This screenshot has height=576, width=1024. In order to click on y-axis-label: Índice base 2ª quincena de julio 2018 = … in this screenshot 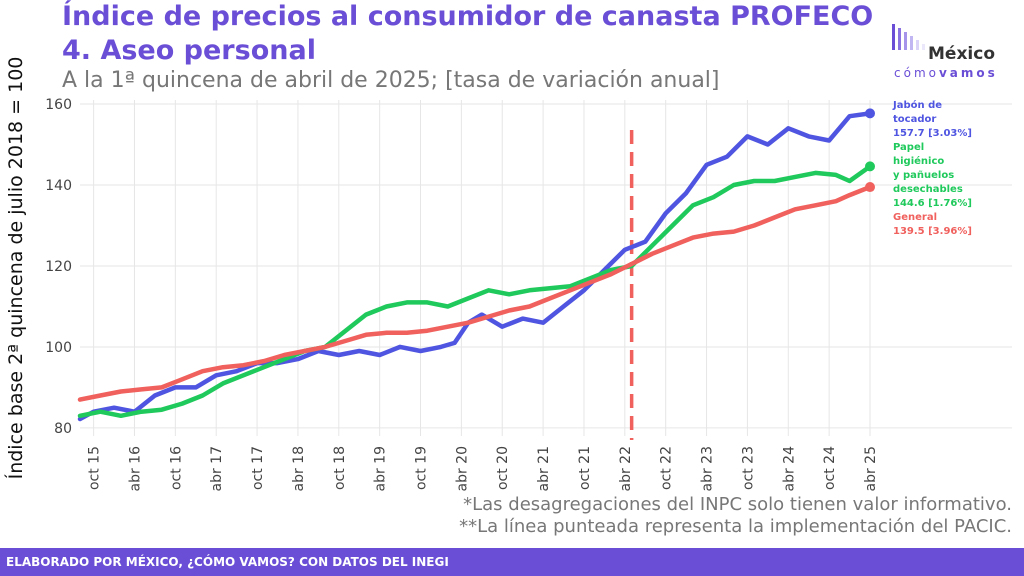, I will do `click(15, 268)`.